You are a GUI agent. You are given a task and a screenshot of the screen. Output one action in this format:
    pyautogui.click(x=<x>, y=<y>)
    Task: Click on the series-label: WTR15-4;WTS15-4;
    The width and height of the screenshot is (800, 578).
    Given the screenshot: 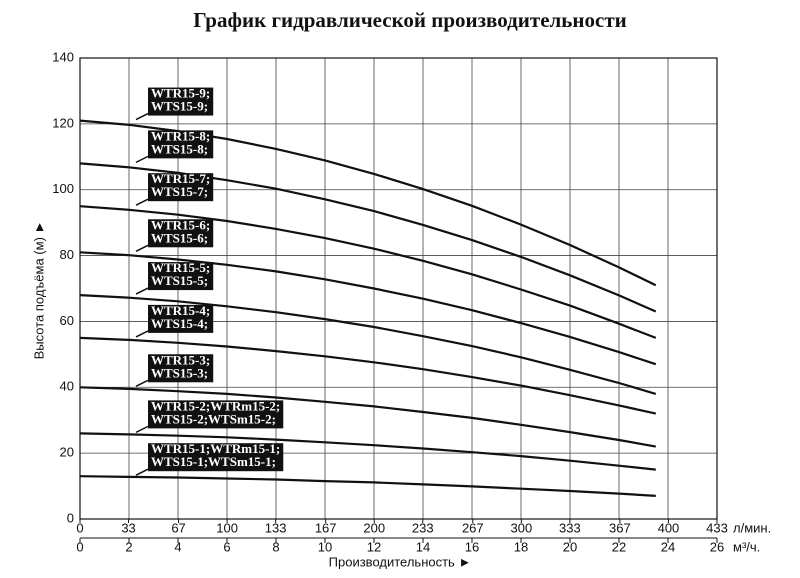 What is the action you would take?
    pyautogui.click(x=174, y=320)
    